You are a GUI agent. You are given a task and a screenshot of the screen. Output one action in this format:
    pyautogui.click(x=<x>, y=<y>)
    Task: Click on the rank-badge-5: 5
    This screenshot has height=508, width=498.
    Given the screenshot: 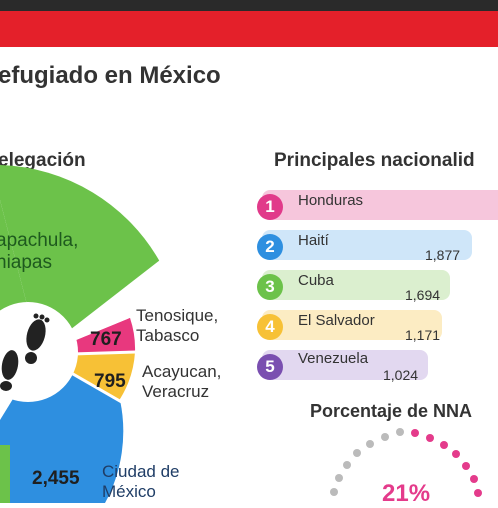 What is the action you would take?
    pyautogui.click(x=270, y=367)
    